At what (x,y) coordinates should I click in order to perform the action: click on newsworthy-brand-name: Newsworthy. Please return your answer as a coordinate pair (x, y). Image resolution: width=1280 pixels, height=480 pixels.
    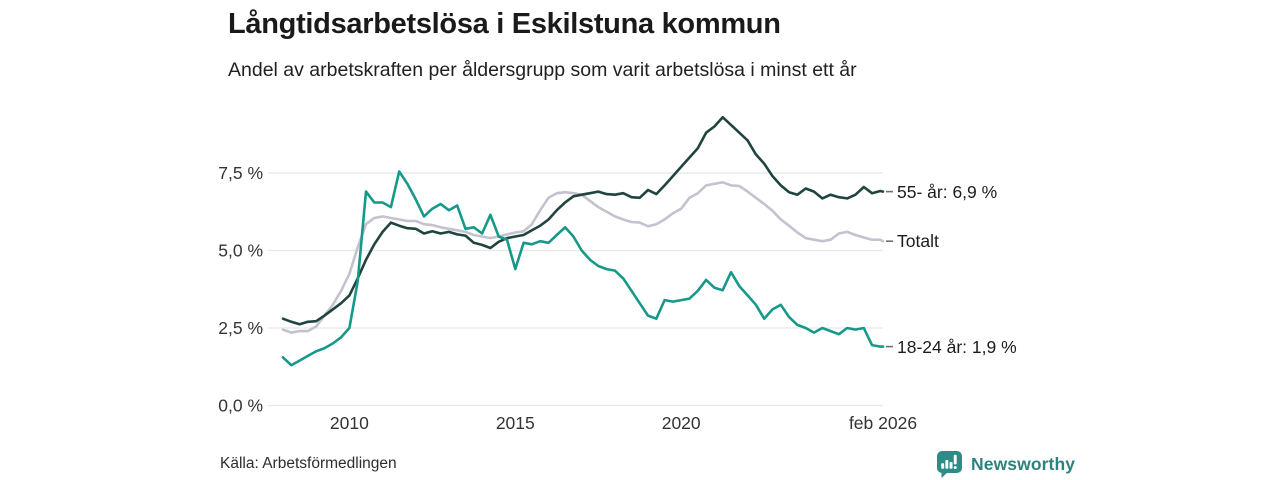
    Looking at the image, I should click on (1023, 464).